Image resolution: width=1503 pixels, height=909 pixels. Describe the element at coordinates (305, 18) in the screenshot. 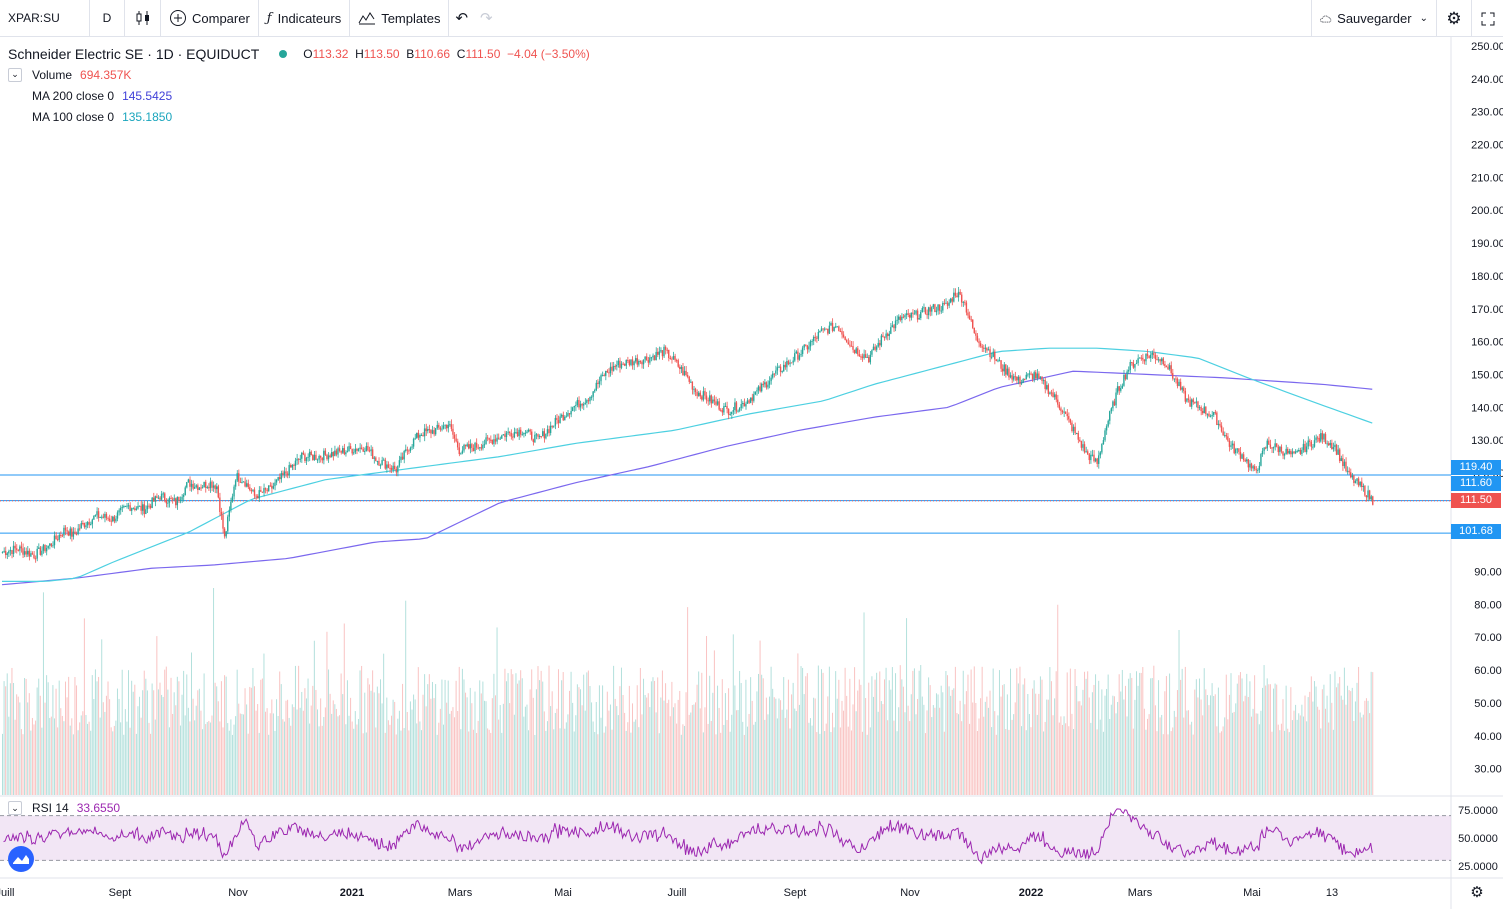

I see `indicators-button: ƒ Indicateurs` at that location.